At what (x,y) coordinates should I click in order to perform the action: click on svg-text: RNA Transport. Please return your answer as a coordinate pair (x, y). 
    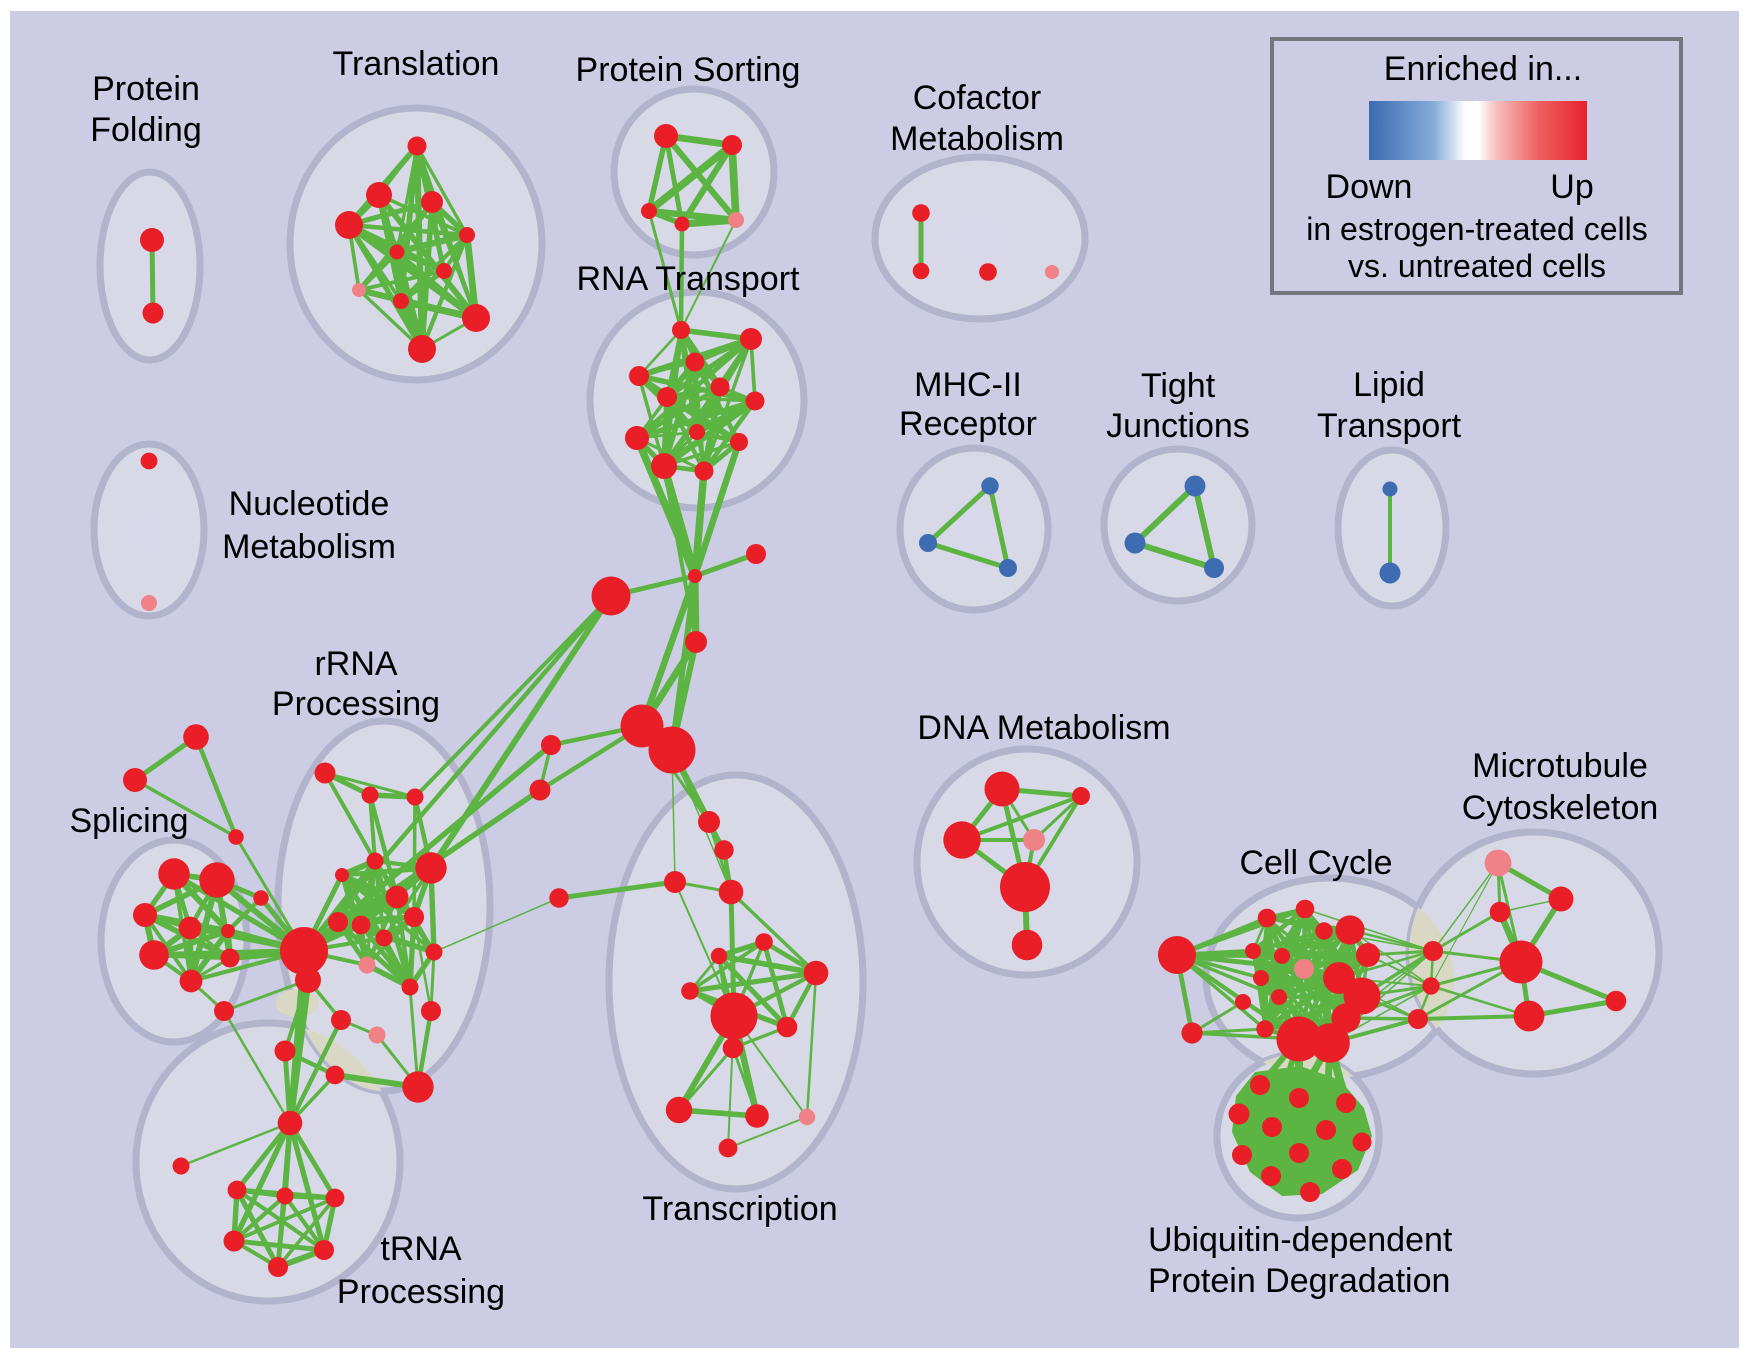
    Looking at the image, I should click on (689, 279).